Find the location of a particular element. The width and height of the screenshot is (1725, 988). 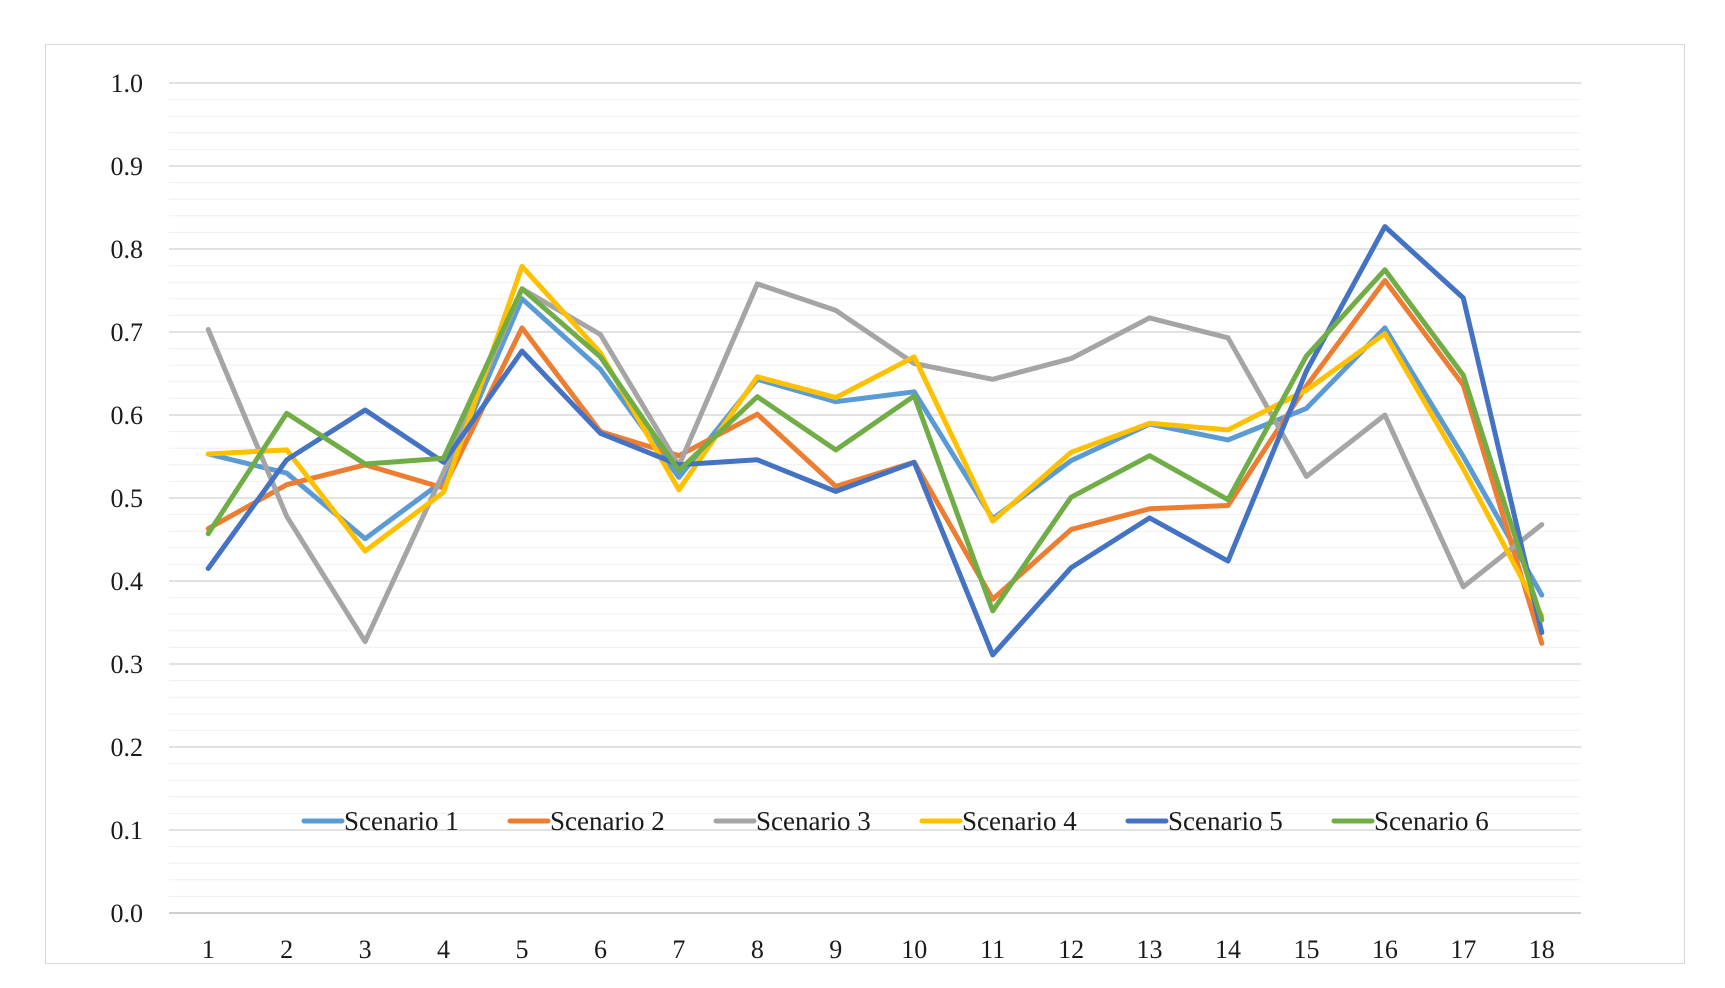

y-tick-label: 0.4 is located at coordinates (127, 581).